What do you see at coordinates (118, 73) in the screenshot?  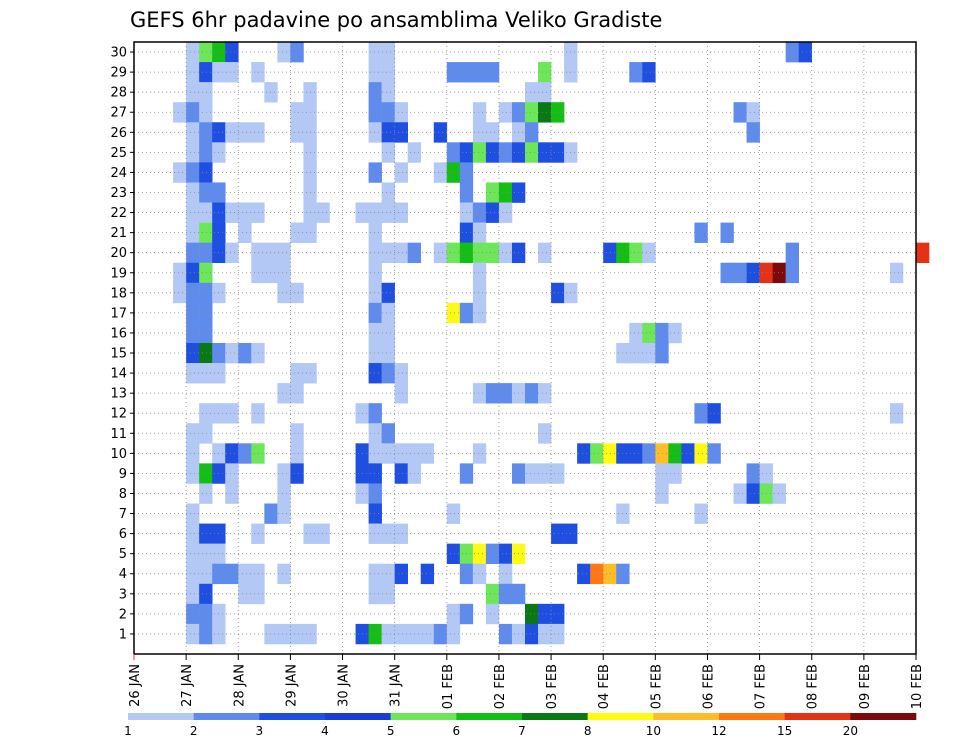 I see `y-tick-label: 29` at bounding box center [118, 73].